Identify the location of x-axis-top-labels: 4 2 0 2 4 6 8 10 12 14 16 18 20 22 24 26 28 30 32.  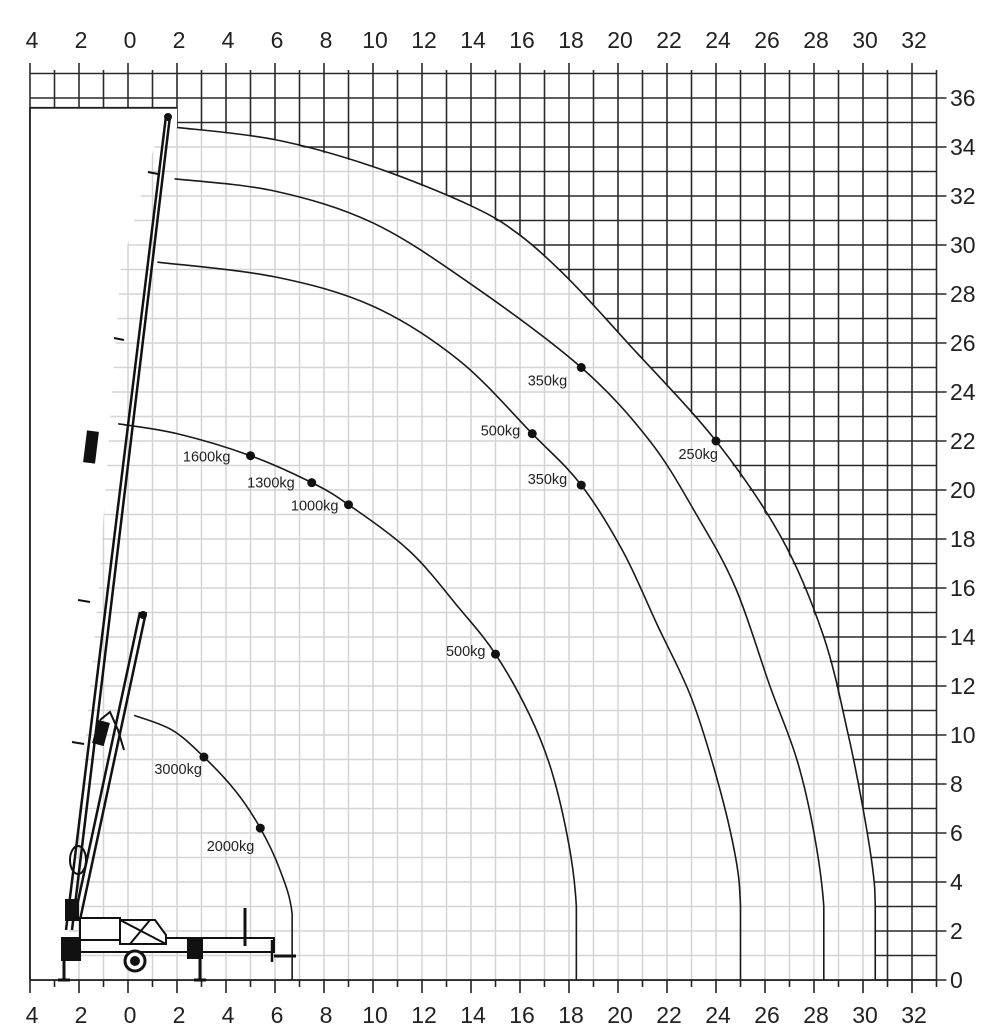
(476, 40).